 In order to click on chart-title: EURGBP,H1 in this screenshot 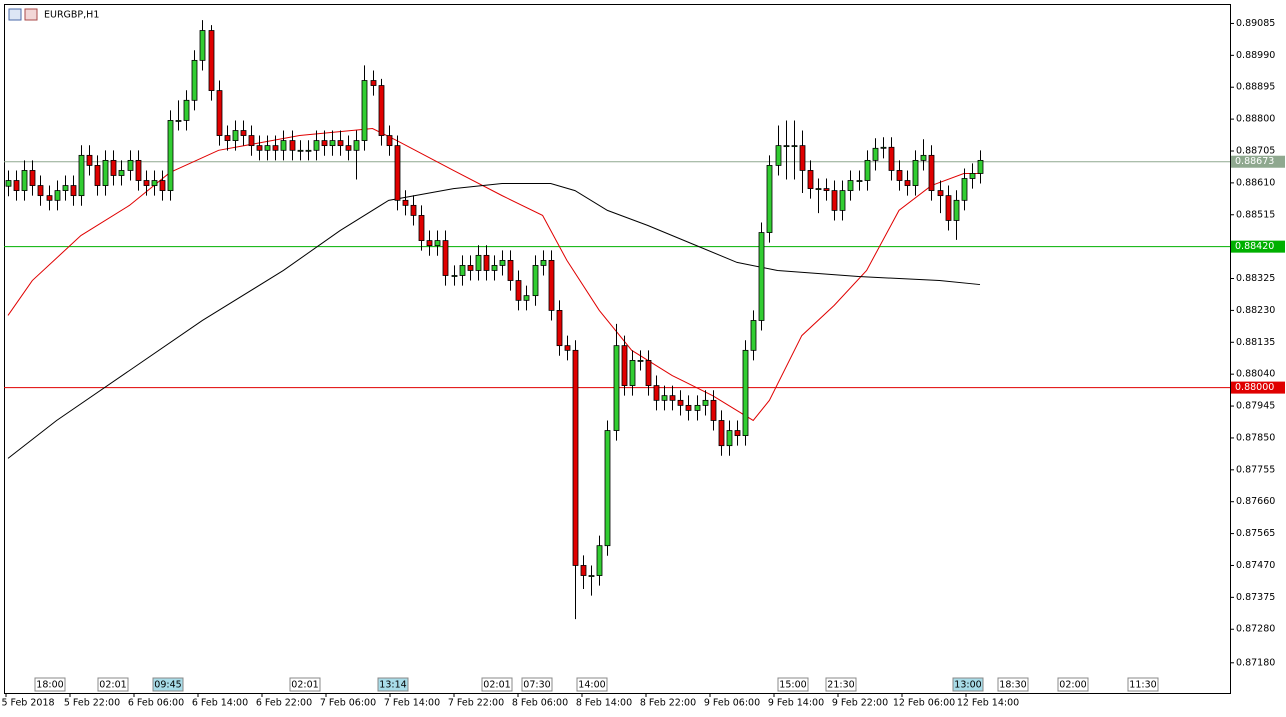, I will do `click(71, 15)`.